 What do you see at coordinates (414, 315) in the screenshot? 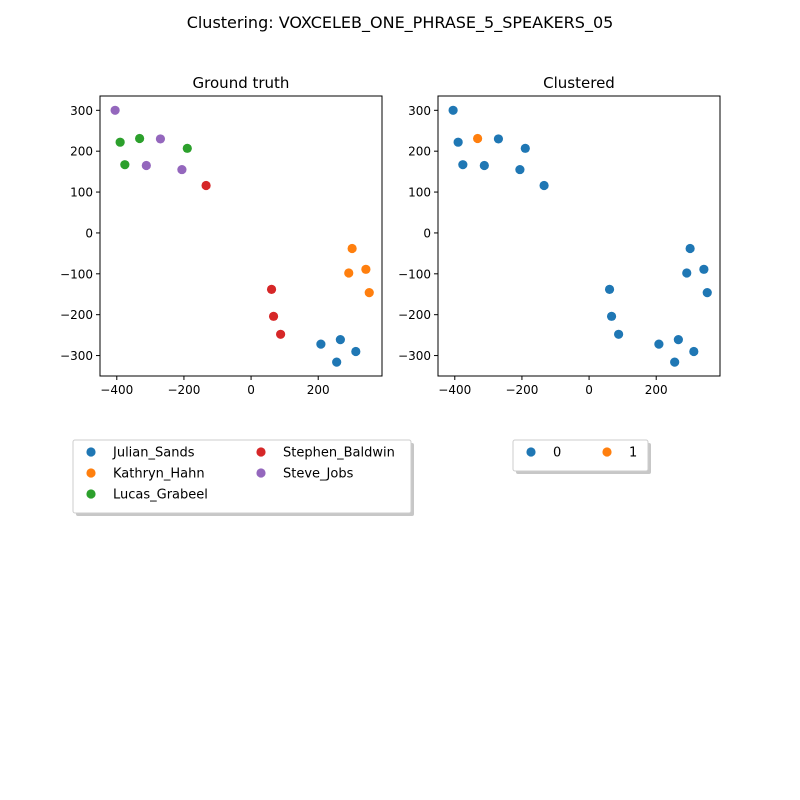
I see `chart-2-ytick-label: −200` at bounding box center [414, 315].